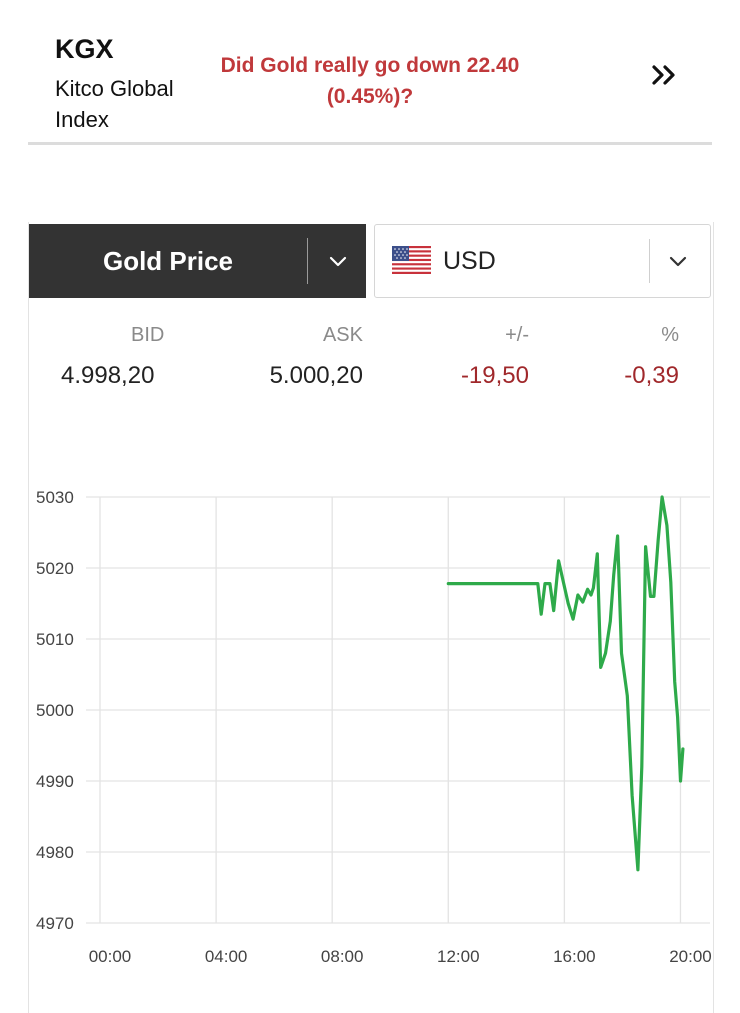  I want to click on y-tick-label: 5010, so click(55, 639).